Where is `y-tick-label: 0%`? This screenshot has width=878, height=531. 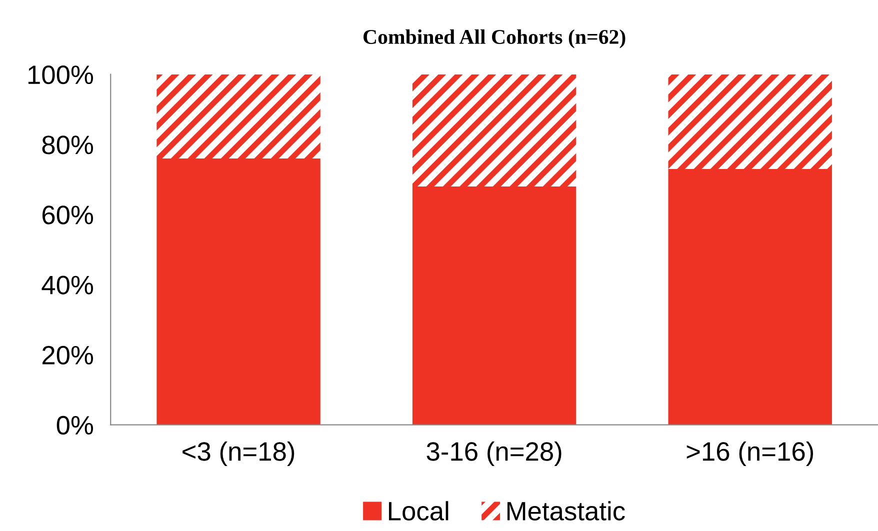
y-tick-label: 0% is located at coordinates (75, 425).